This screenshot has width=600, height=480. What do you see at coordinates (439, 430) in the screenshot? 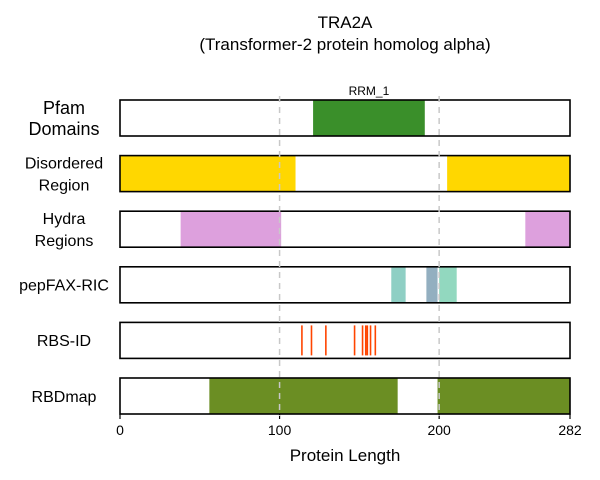
I see `x-tick-label-2: 200` at bounding box center [439, 430].